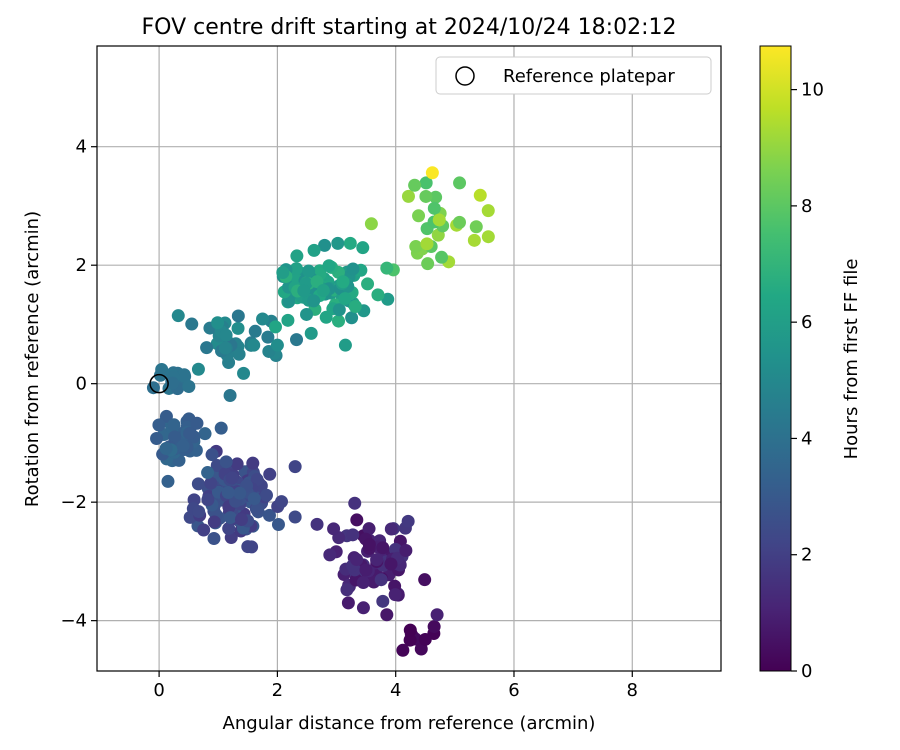 The height and width of the screenshot is (750, 900). Describe the element at coordinates (851, 359) in the screenshot. I see `colorbar-label: Hours from first FF file` at that location.